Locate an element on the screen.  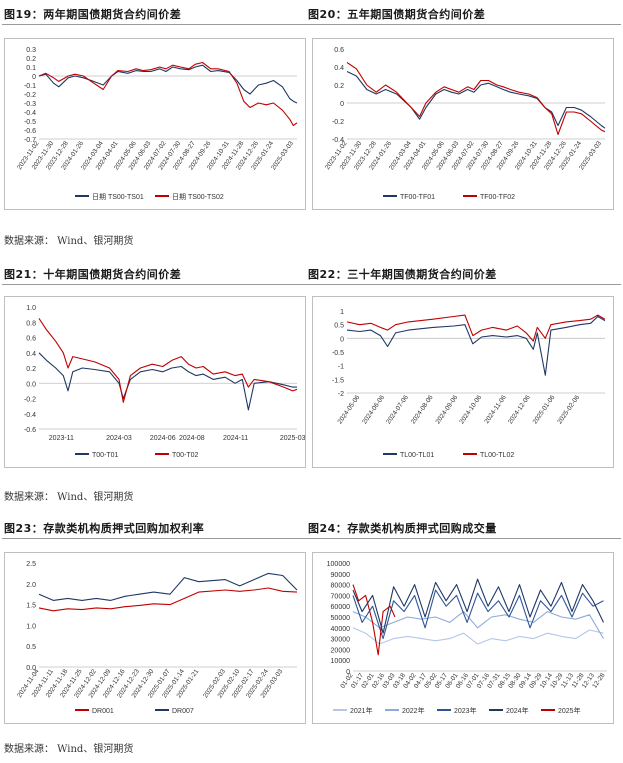
y-tick-label: 20000 is located at coordinates (341, 650).